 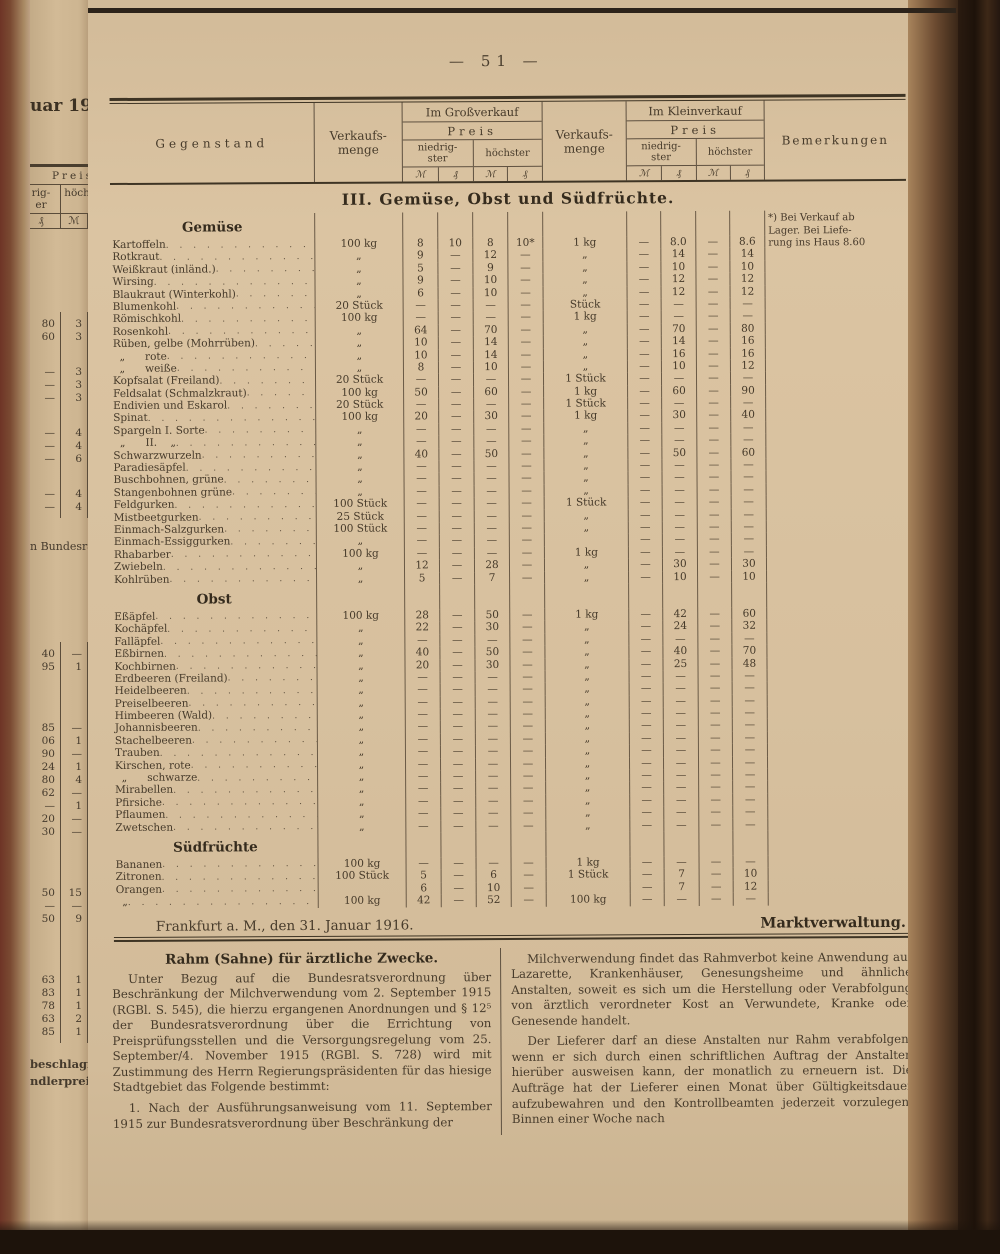 I want to click on gross-max-mark-cell: 60, so click(x=491, y=392).